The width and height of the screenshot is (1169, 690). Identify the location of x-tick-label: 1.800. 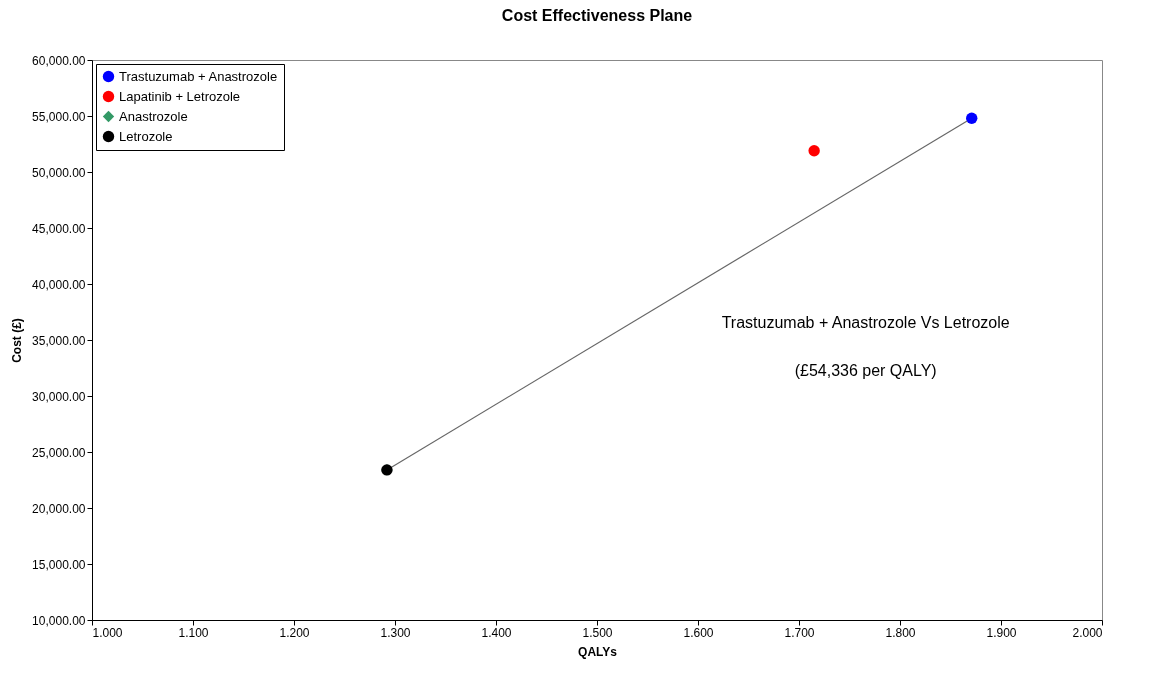
(900, 632).